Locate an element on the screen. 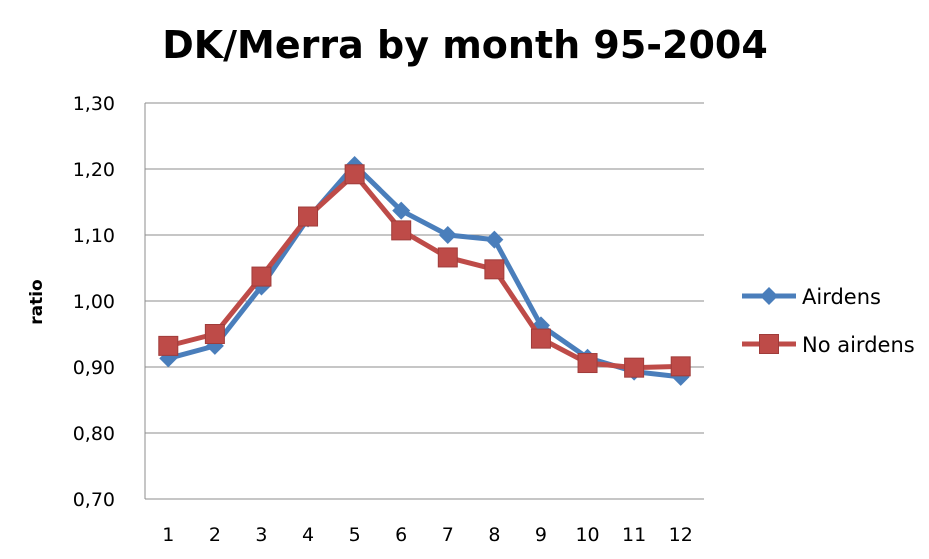 This screenshot has width=929, height=559. y-tick-label: 0,70 is located at coordinates (94, 500).